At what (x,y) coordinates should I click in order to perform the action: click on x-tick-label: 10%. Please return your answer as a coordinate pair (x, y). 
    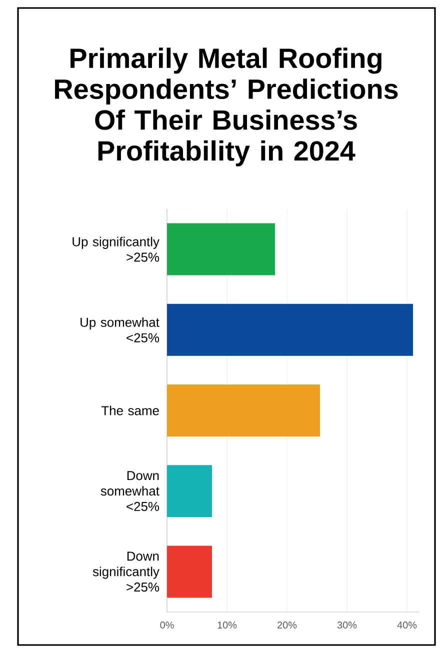
    Looking at the image, I should click on (227, 625).